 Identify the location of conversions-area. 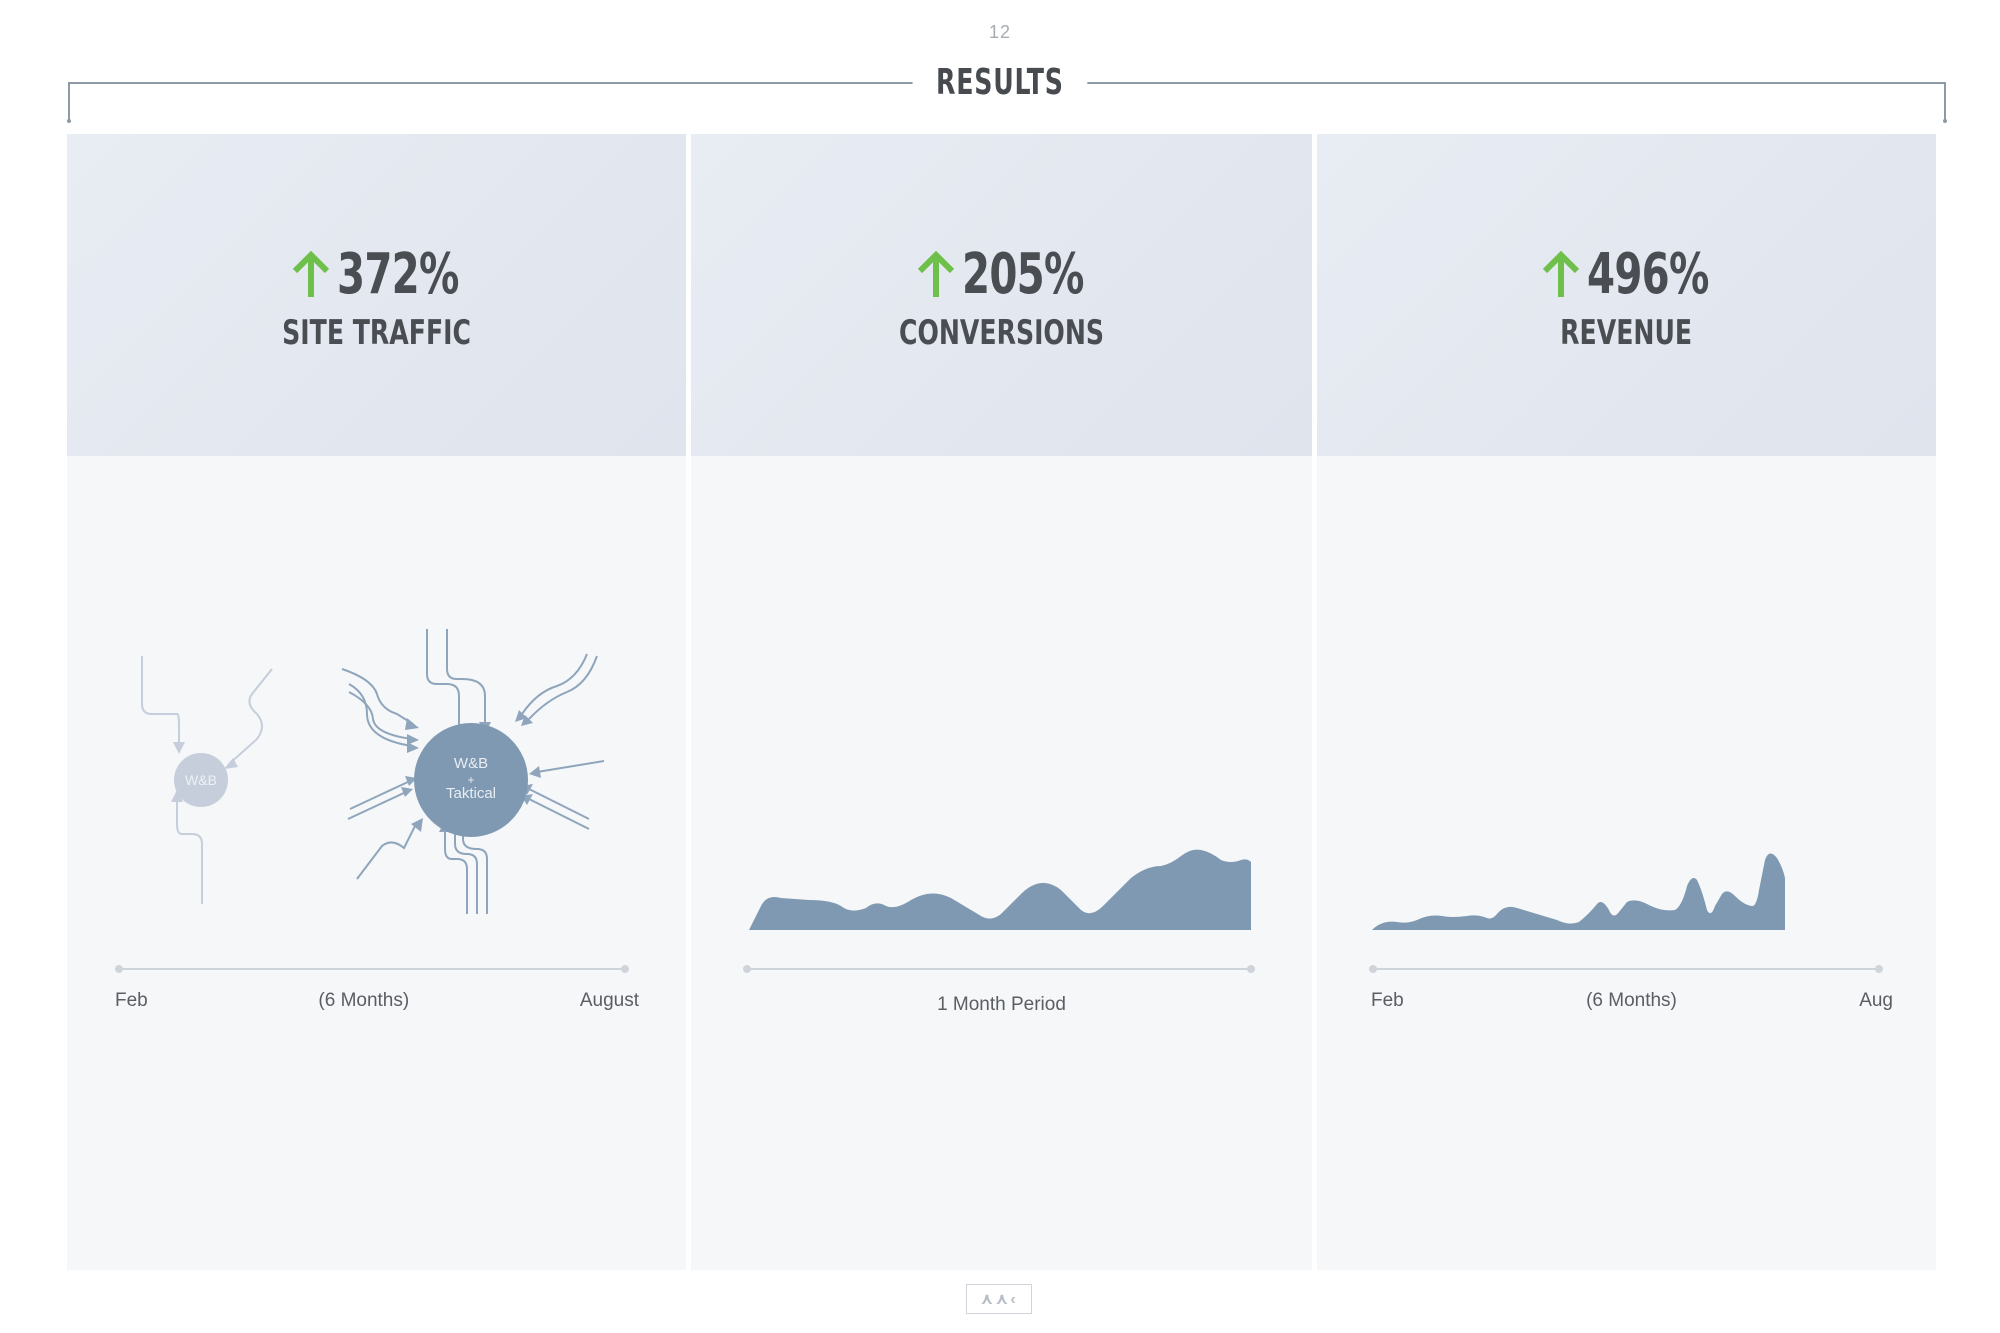
(1000, 889).